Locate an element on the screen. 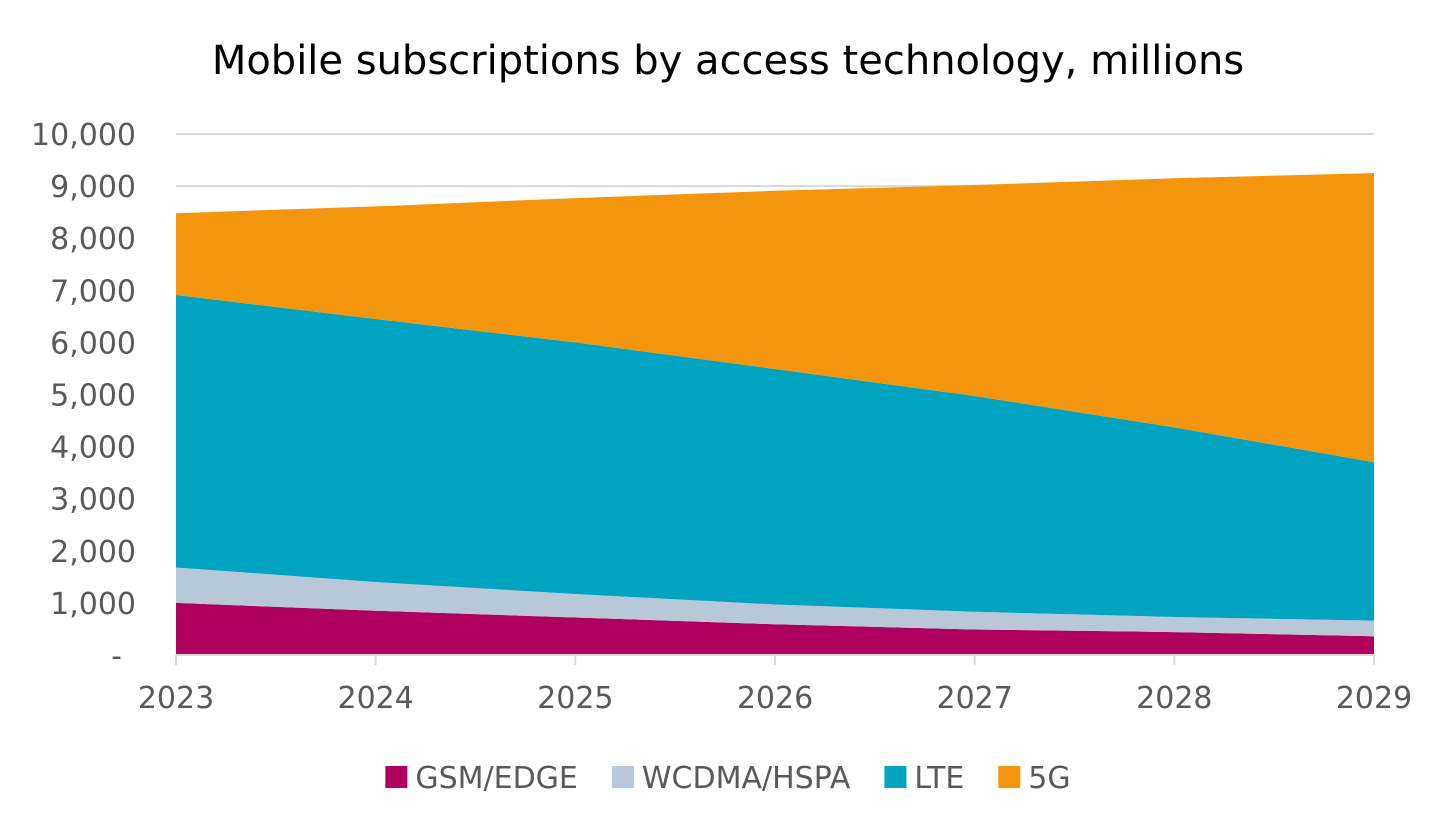 Image resolution: width=1456 pixels, height=832 pixels. y-tick-label: 10,000 is located at coordinates (83, 135).